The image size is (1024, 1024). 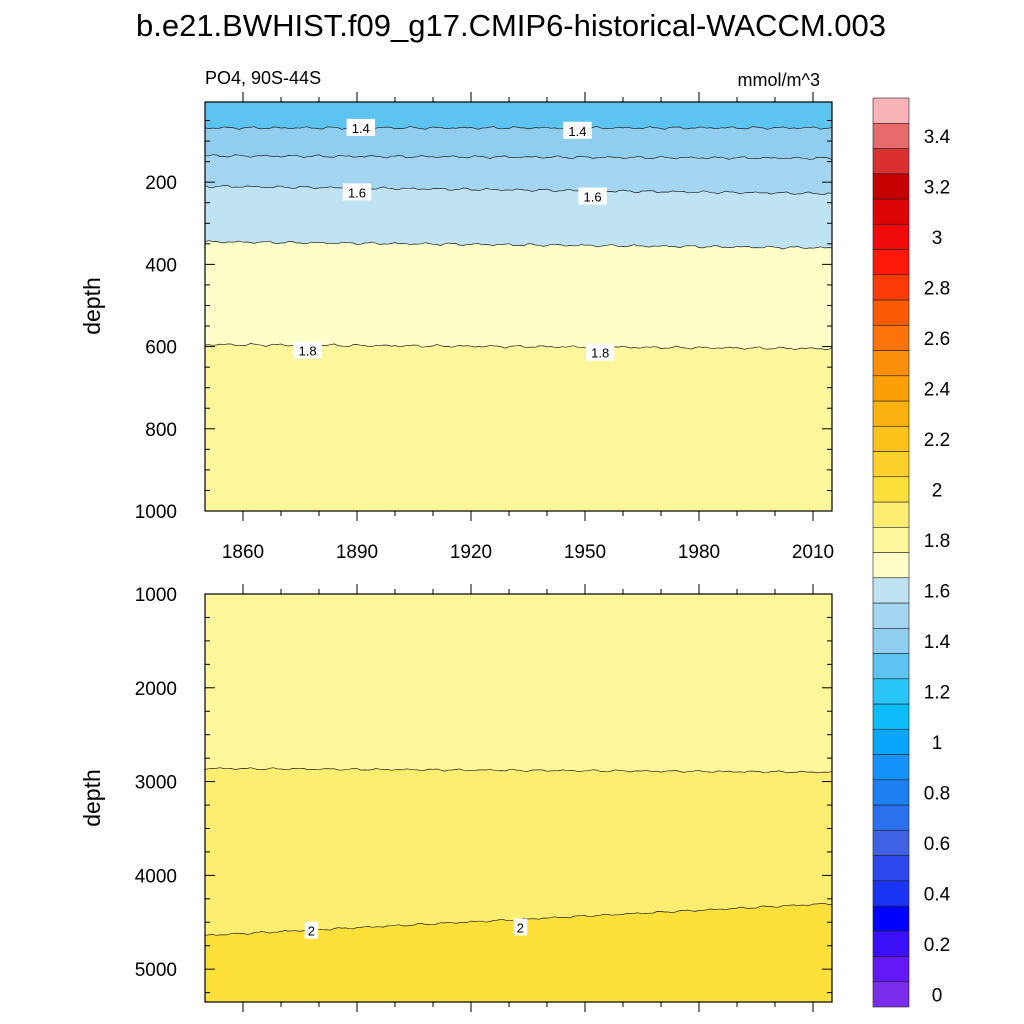 What do you see at coordinates (263, 78) in the screenshot?
I see `upper-left-string: PO4, 90S-44S` at bounding box center [263, 78].